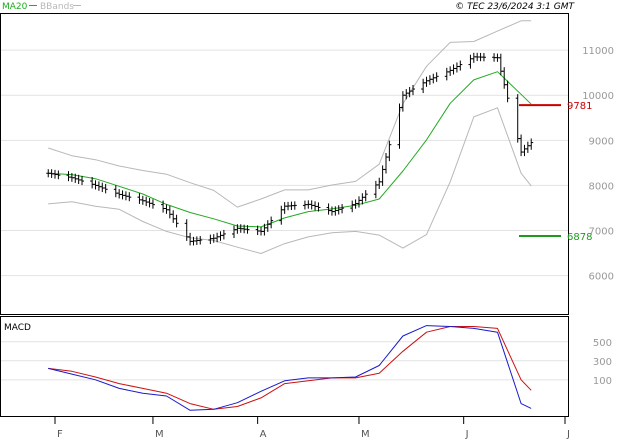  Describe the element at coordinates (579, 237) in the screenshot. I see `level-label: 6878` at that location.